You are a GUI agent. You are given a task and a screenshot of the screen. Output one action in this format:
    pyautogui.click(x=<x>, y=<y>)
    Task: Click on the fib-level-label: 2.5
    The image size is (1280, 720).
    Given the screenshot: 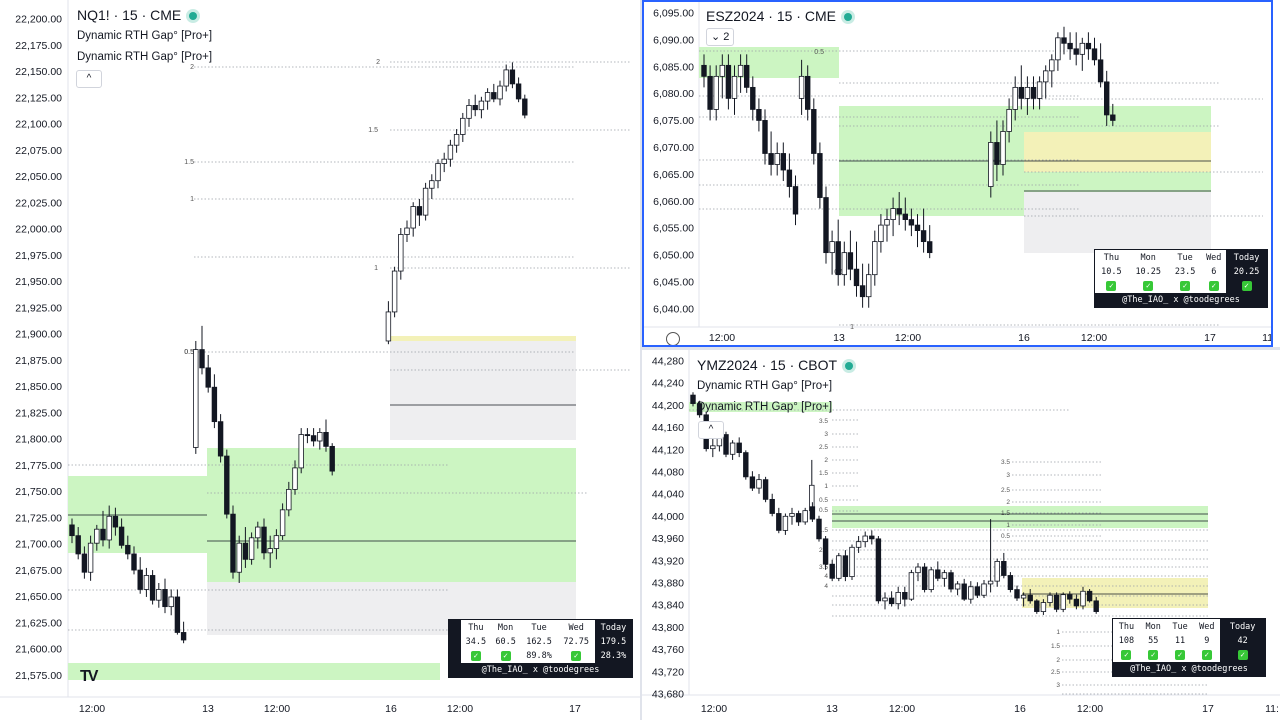 What is the action you would take?
    pyautogui.click(x=823, y=447)
    